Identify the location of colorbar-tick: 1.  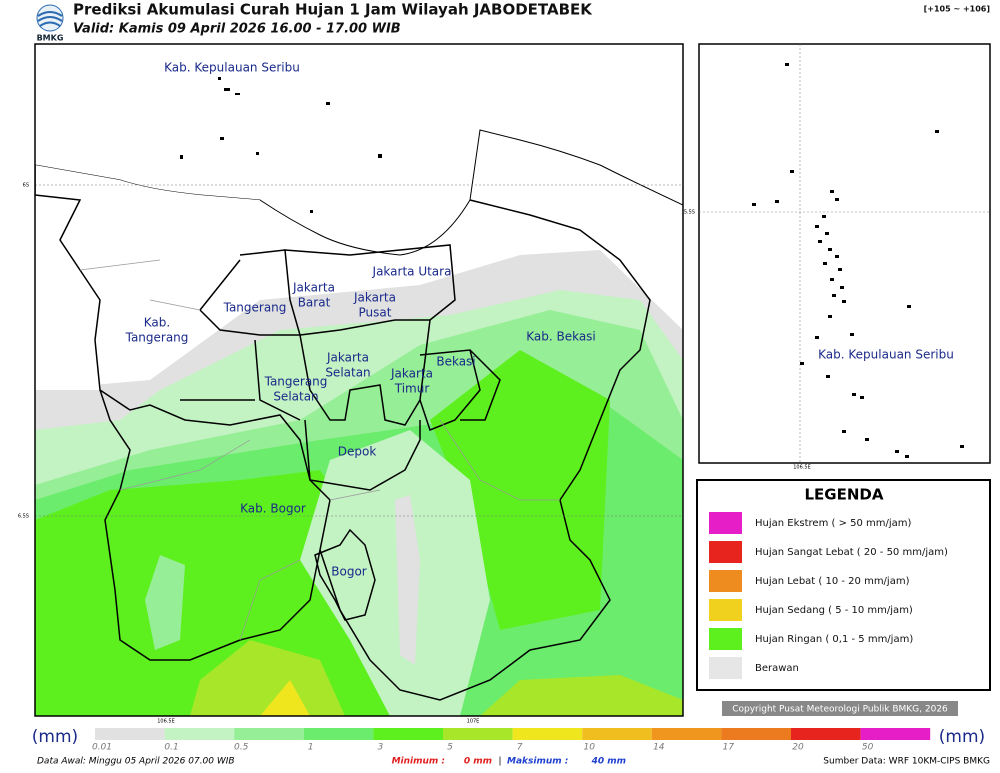
(311, 748).